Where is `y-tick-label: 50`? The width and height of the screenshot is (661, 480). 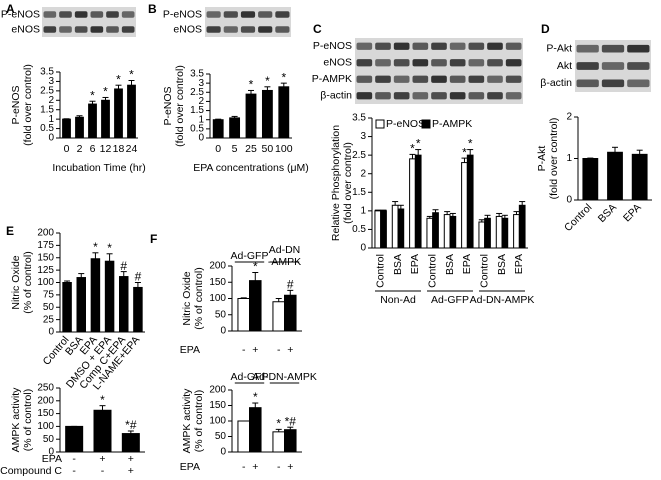 y-tick-label: 50 is located at coordinates (221, 436).